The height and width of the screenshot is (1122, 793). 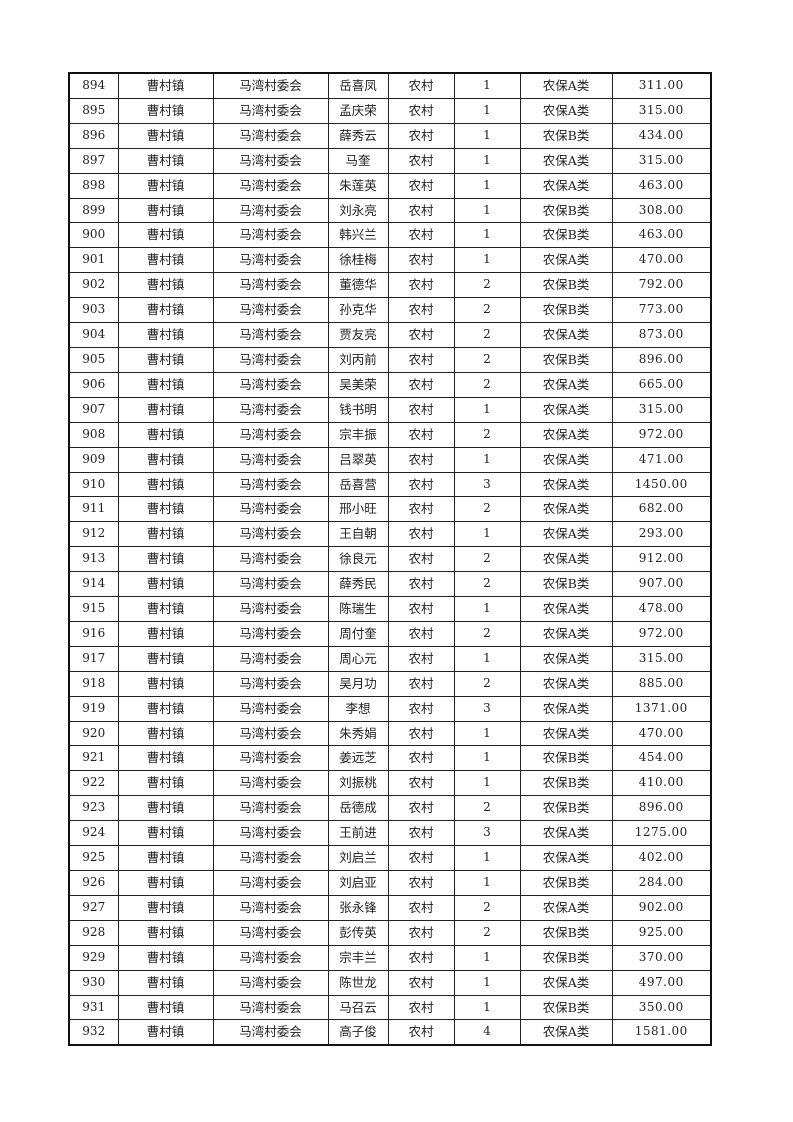 I want to click on cell-index: 900, so click(x=93, y=235).